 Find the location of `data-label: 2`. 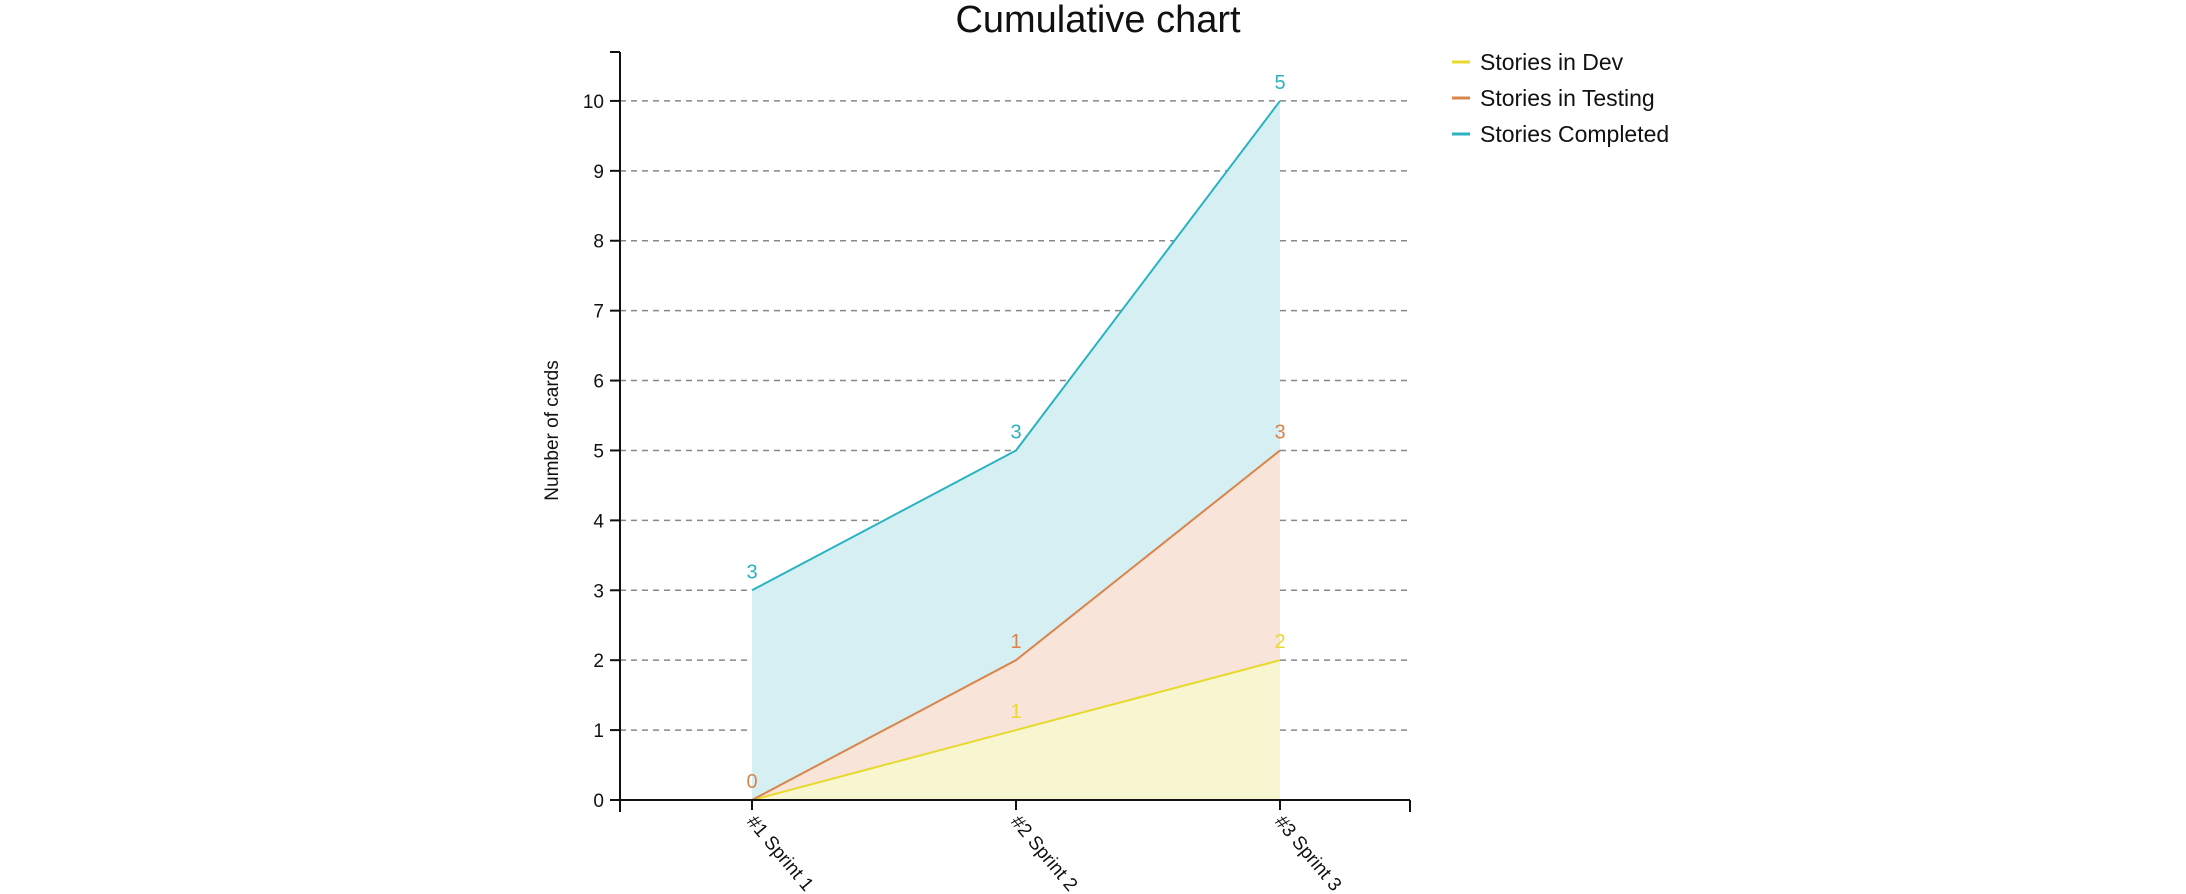

data-label: 2 is located at coordinates (1279, 642).